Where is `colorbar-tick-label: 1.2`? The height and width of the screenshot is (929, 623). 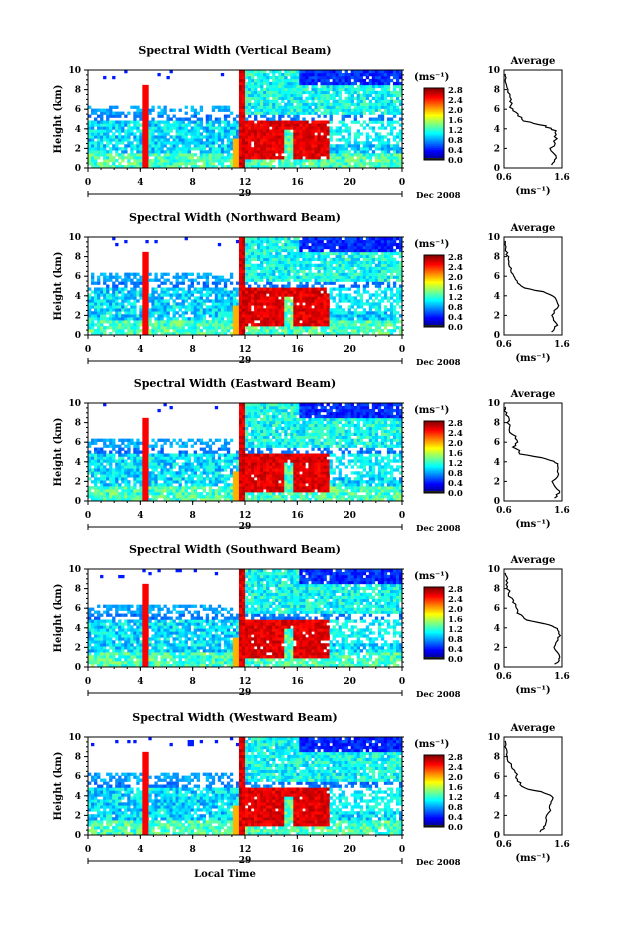
colorbar-tick-label: 1.2 is located at coordinates (455, 131).